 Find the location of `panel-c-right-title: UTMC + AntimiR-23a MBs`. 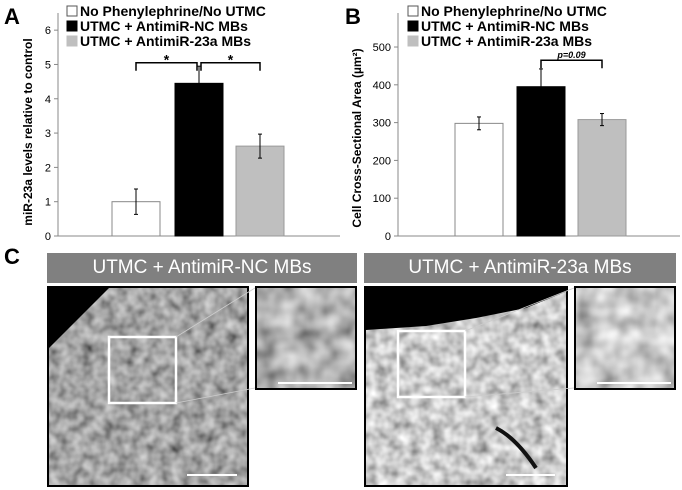

panel-c-right-title: UTMC + AntimiR-23a MBs is located at coordinates (520, 268).